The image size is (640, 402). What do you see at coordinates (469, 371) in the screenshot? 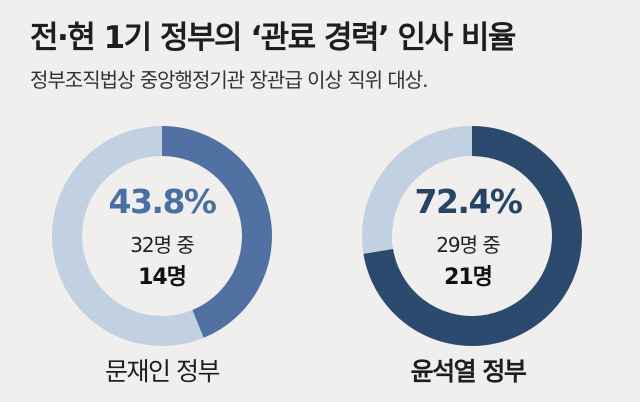
I see `yoon-caption: 윤석열 정부` at bounding box center [469, 371].